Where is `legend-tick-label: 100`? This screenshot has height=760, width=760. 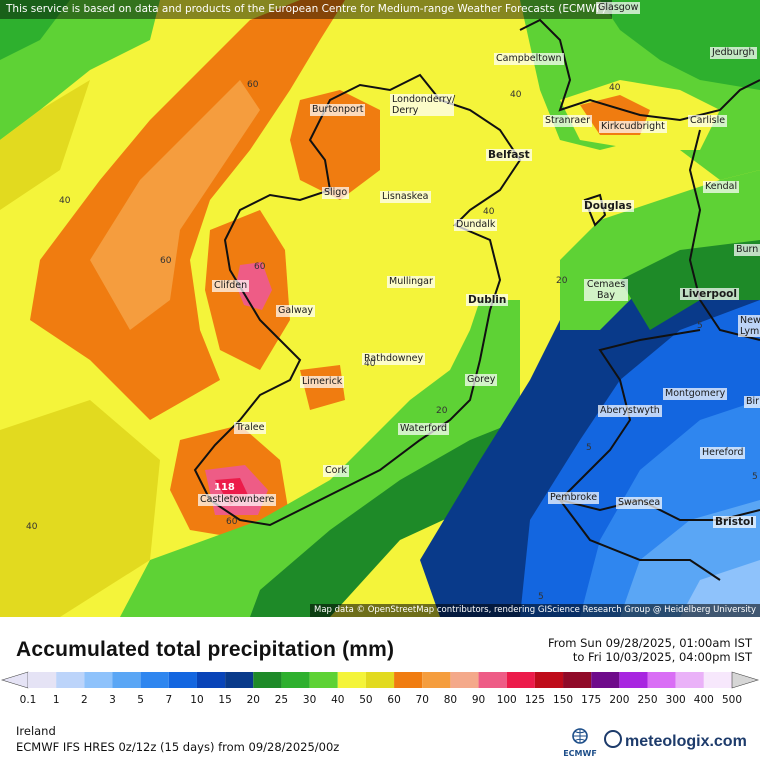
legend-tick-label: 100 is located at coordinates (506, 700).